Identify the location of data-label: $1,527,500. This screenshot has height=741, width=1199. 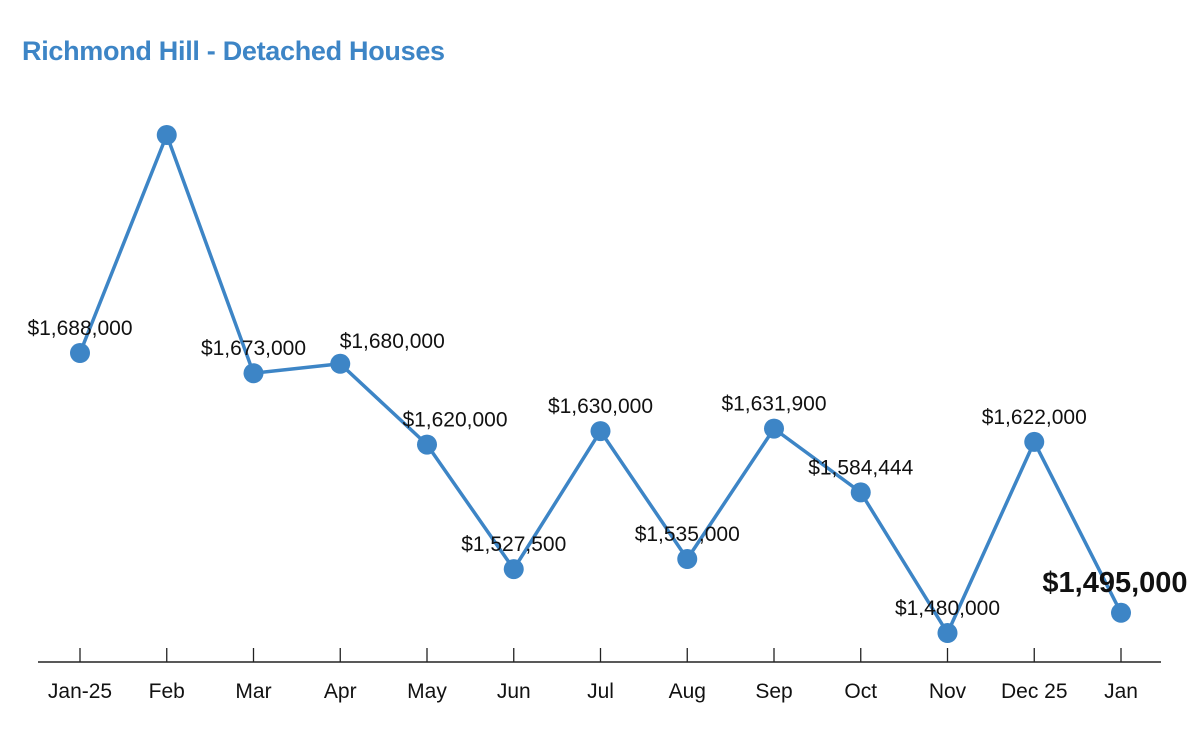
(513, 544).